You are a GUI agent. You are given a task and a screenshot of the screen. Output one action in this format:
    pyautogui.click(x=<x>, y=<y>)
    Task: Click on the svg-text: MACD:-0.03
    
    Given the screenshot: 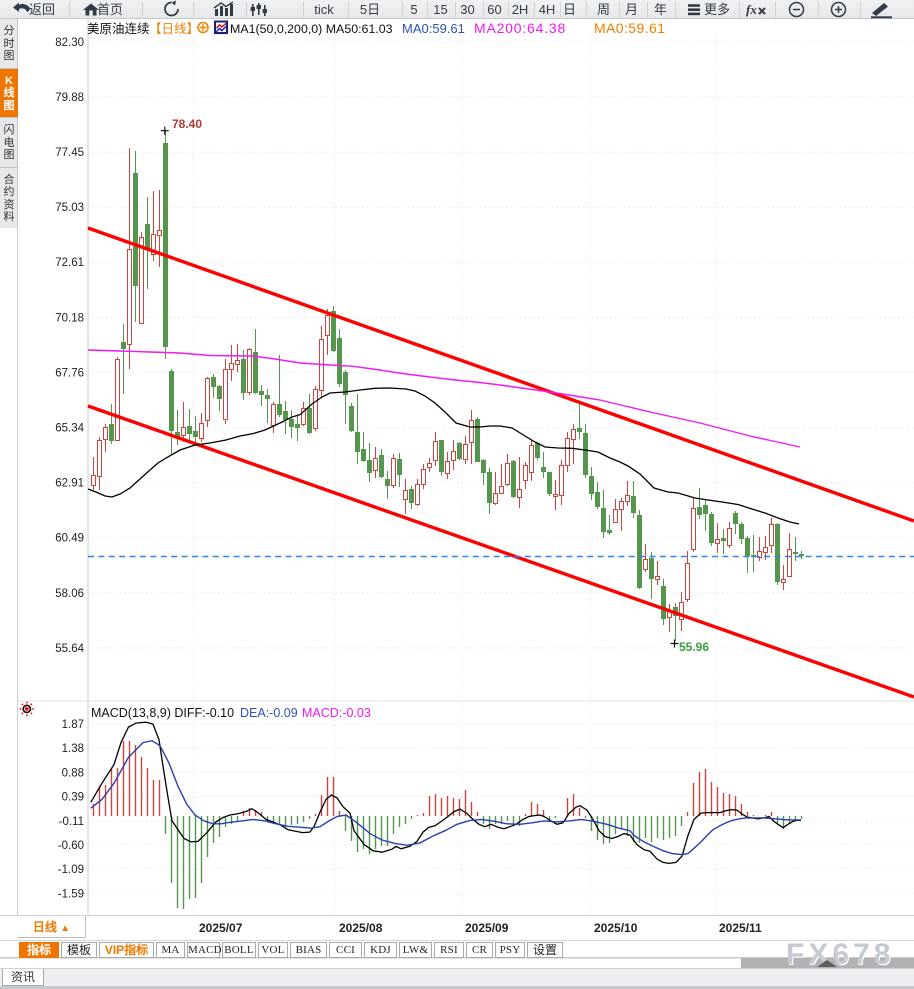 What is the action you would take?
    pyautogui.click(x=336, y=713)
    